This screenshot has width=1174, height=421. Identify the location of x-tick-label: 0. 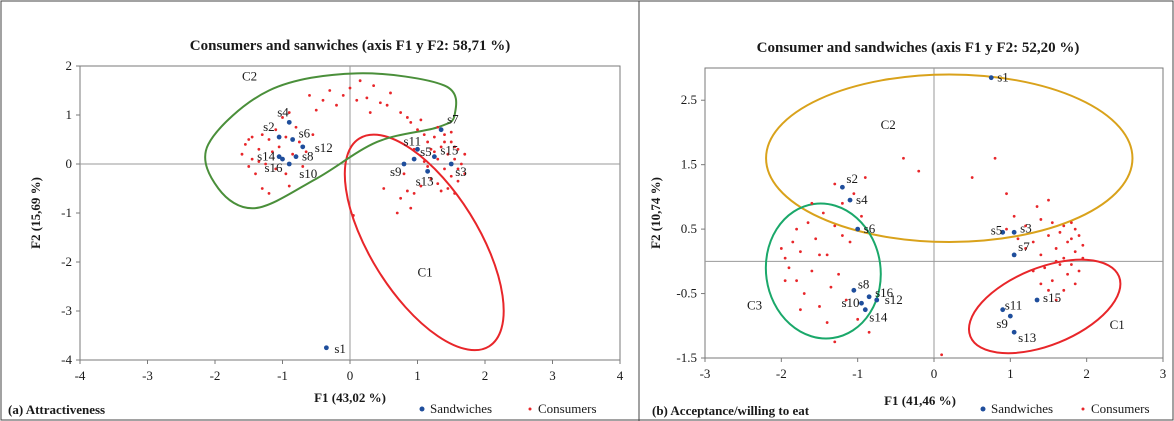
(350, 375).